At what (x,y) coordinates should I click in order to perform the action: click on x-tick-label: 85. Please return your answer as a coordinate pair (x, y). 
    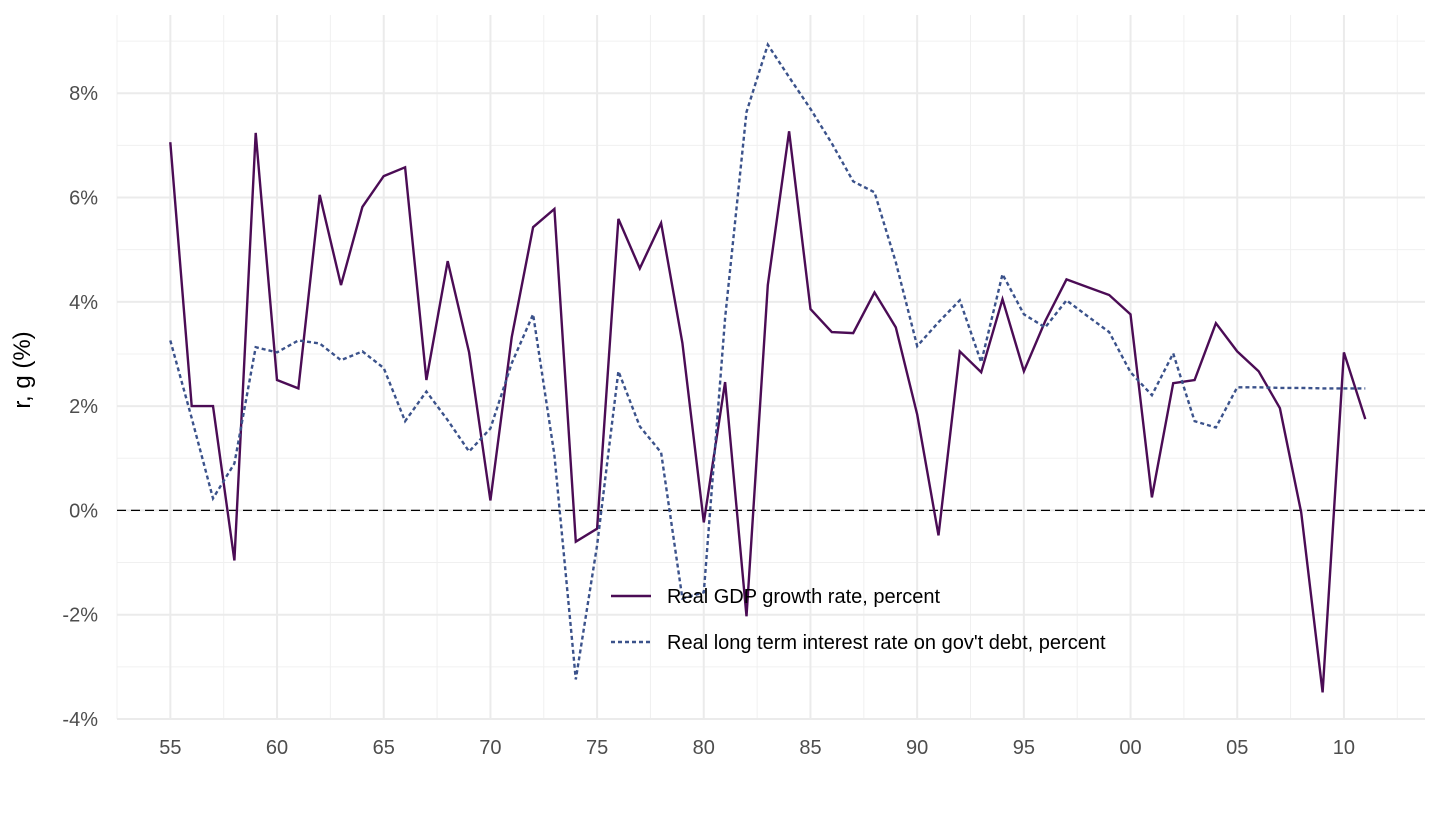
    Looking at the image, I should click on (810, 748).